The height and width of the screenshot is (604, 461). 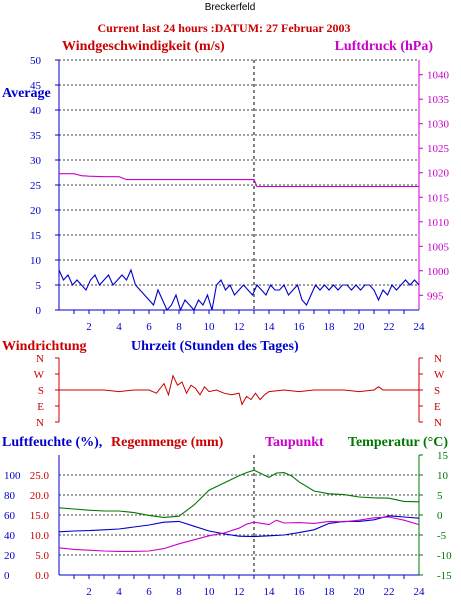 What do you see at coordinates (360, 592) in the screenshot?
I see `lower-hour-tick-label: 20` at bounding box center [360, 592].